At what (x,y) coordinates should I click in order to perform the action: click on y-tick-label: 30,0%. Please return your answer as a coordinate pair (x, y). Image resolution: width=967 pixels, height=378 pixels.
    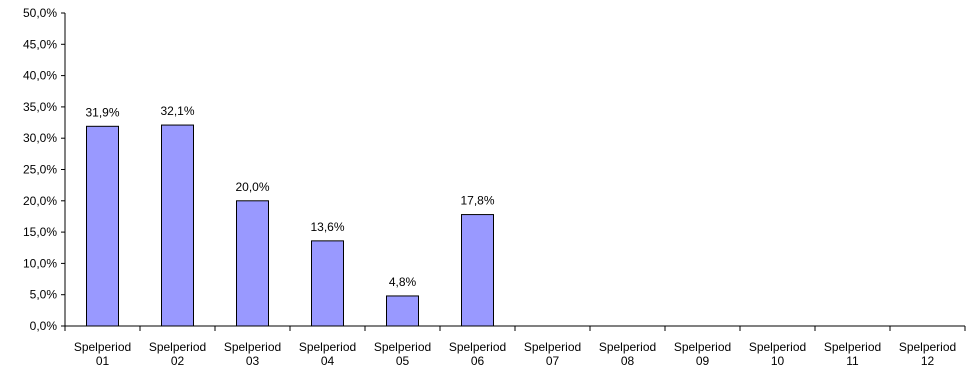
    Looking at the image, I should click on (40, 138).